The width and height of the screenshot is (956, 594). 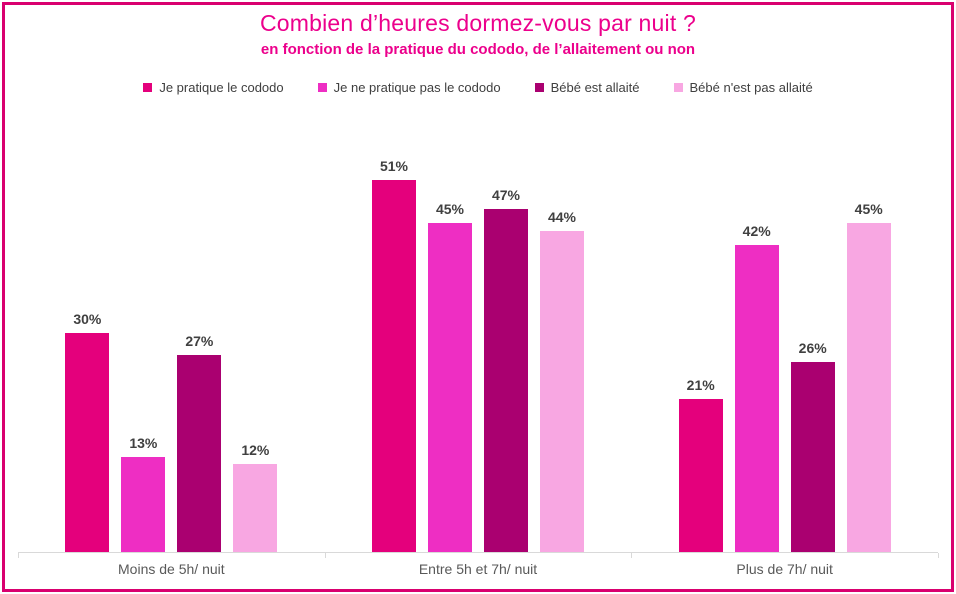 I want to click on bar-column: 26%, so click(x=812, y=446).